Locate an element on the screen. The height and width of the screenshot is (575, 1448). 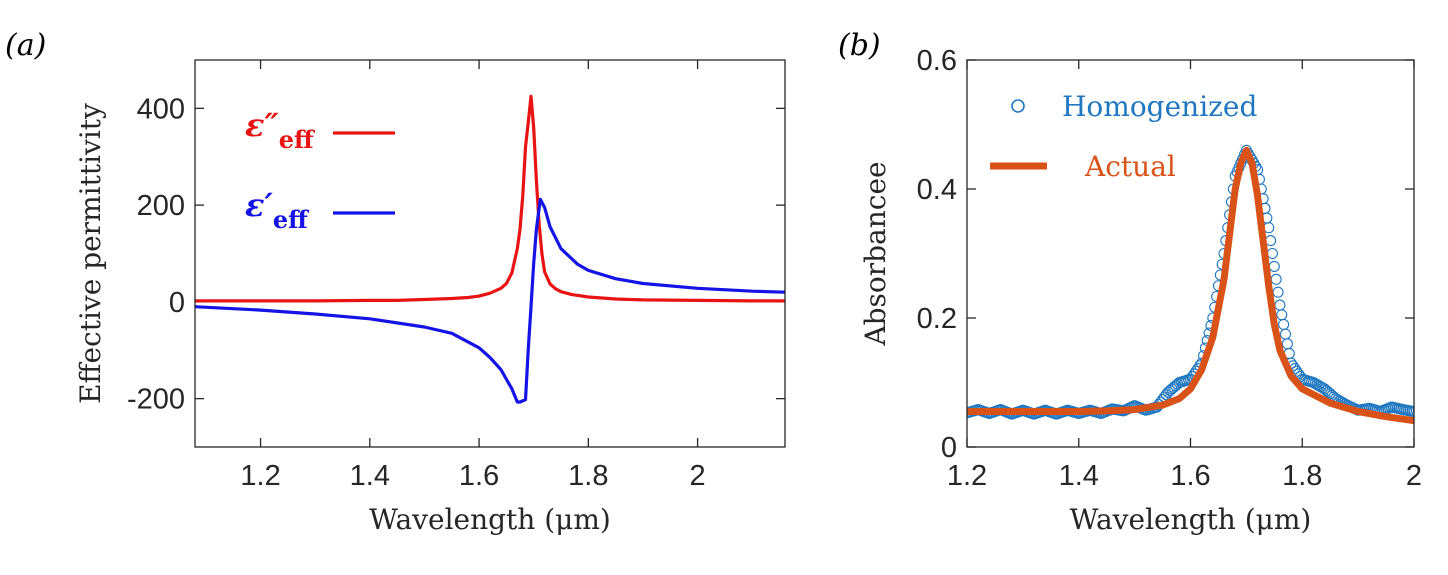
legend-marker-homogenized is located at coordinates (1018, 106).